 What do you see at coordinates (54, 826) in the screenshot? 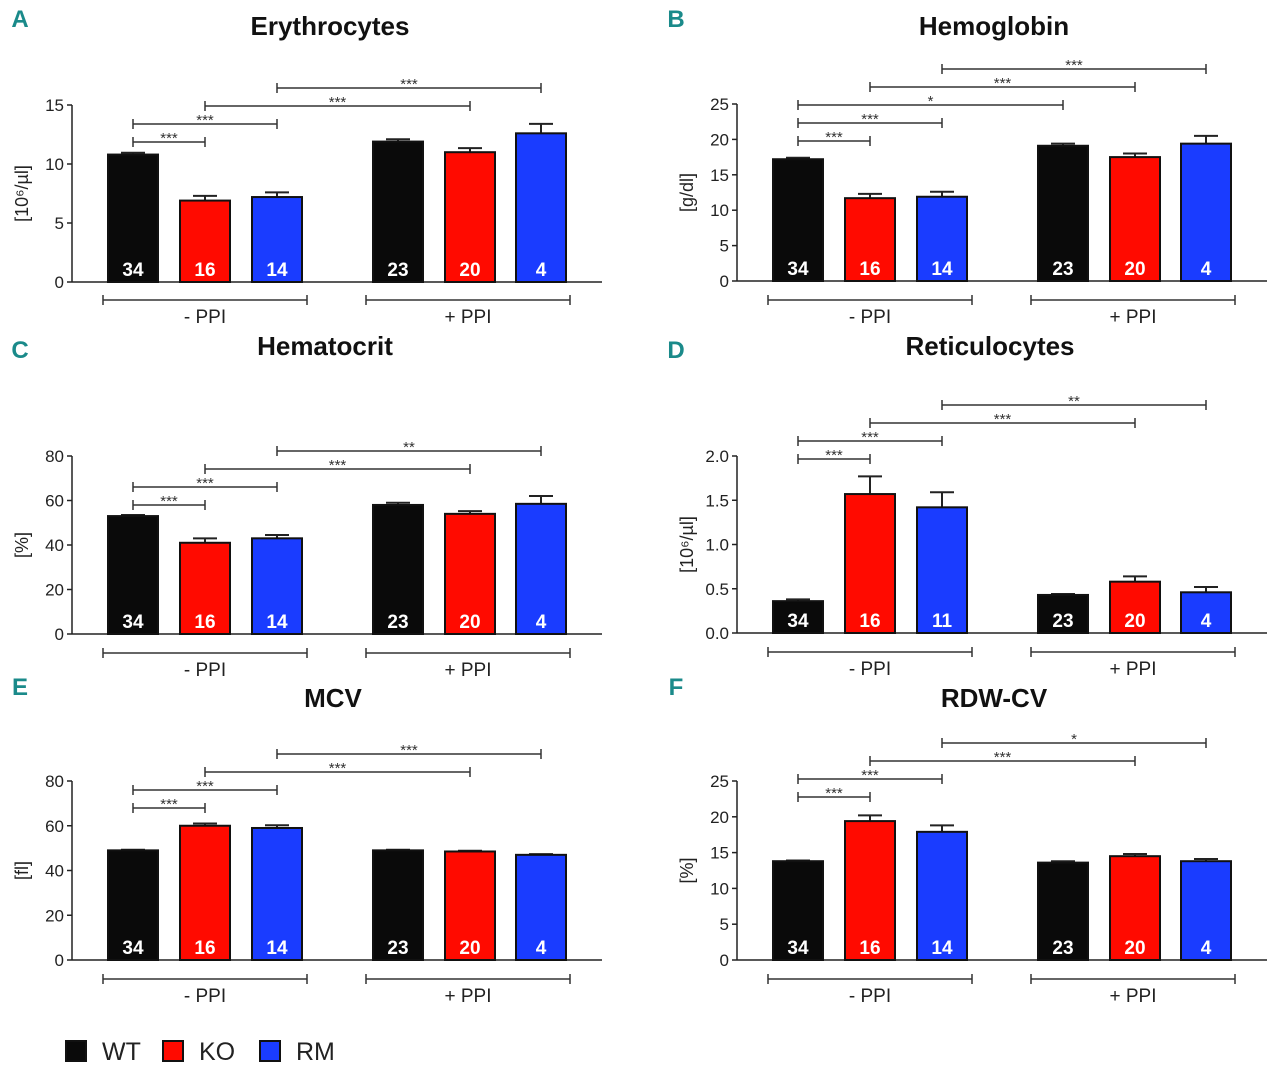
I see `y-tick-label: 60` at bounding box center [54, 826].